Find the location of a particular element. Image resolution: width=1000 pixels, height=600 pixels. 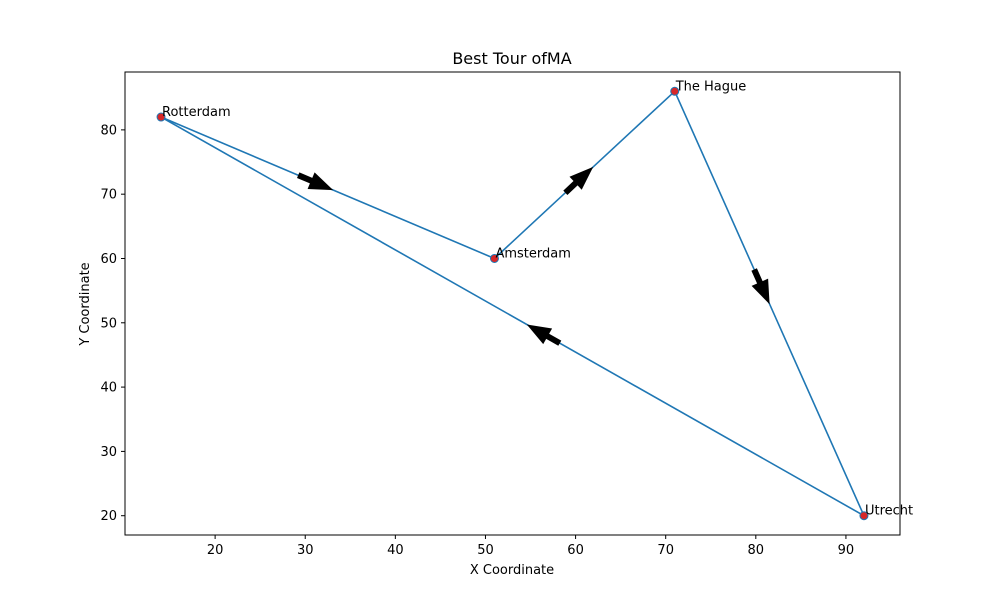

x-tick-label: 70 is located at coordinates (665, 550).